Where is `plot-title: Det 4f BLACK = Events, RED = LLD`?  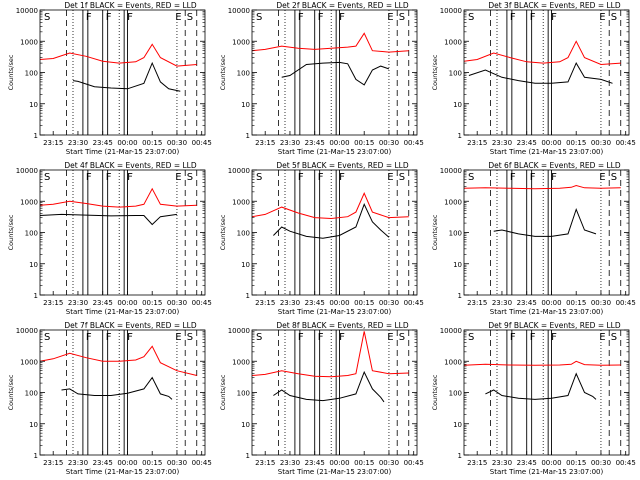 plot-title: Det 4f BLACK = Events, RED = LLD is located at coordinates (130, 165).